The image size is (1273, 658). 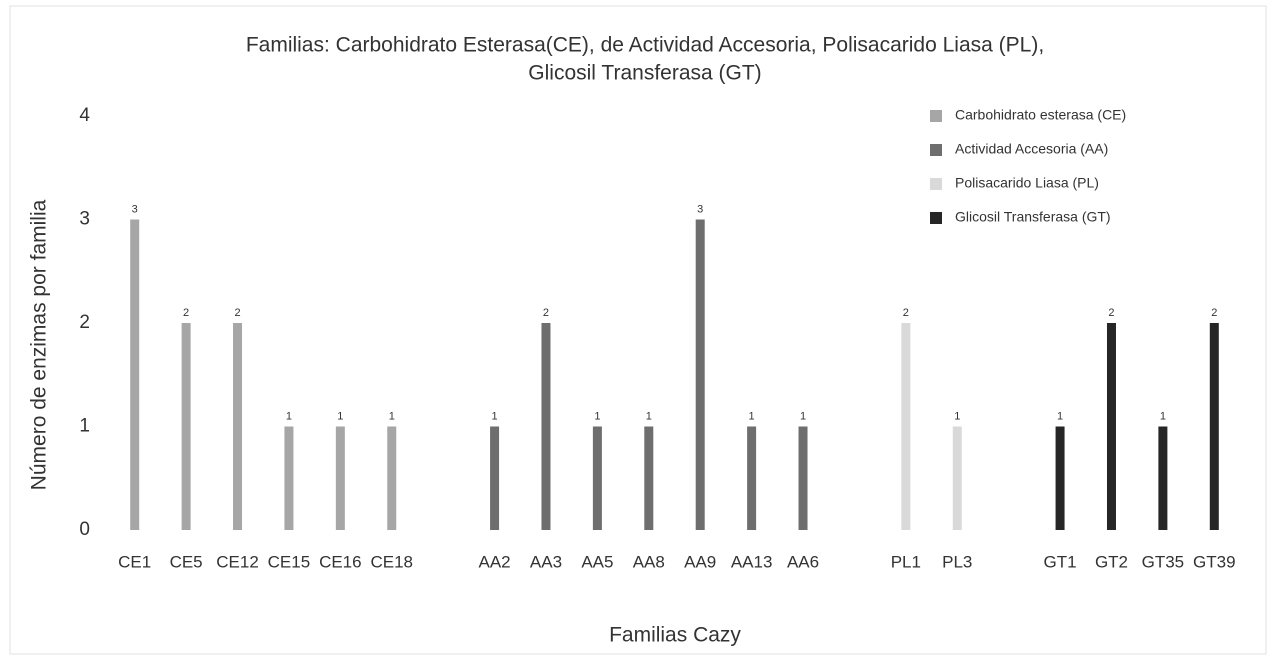 I want to click on legend-label: Glicosil Transferasa (GT), so click(x=1033, y=217).